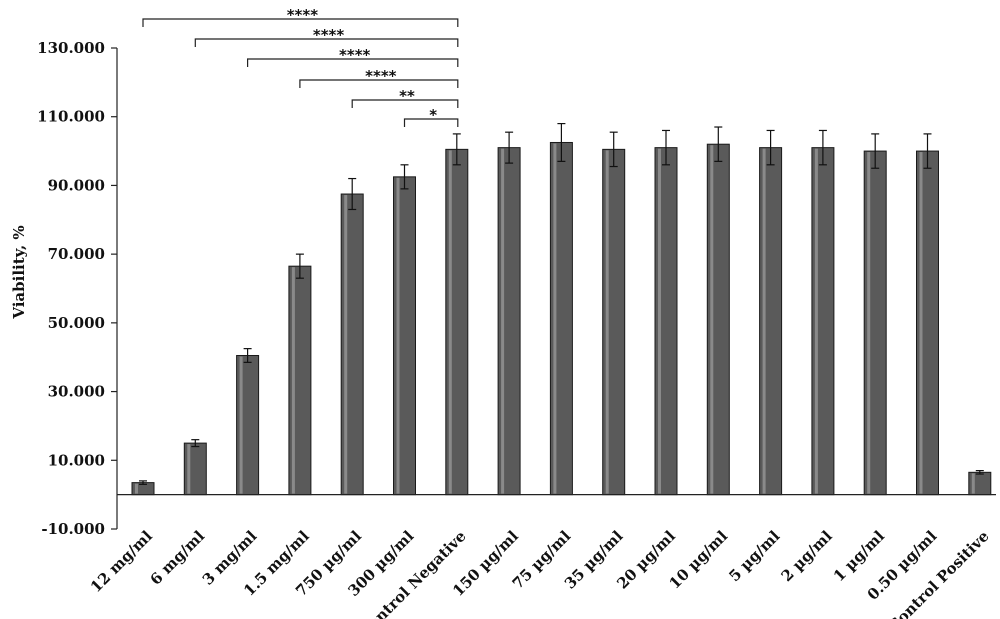 The height and width of the screenshot is (619, 1000). Describe the element at coordinates (76, 254) in the screenshot. I see `y-tick-label: 70.000` at that location.